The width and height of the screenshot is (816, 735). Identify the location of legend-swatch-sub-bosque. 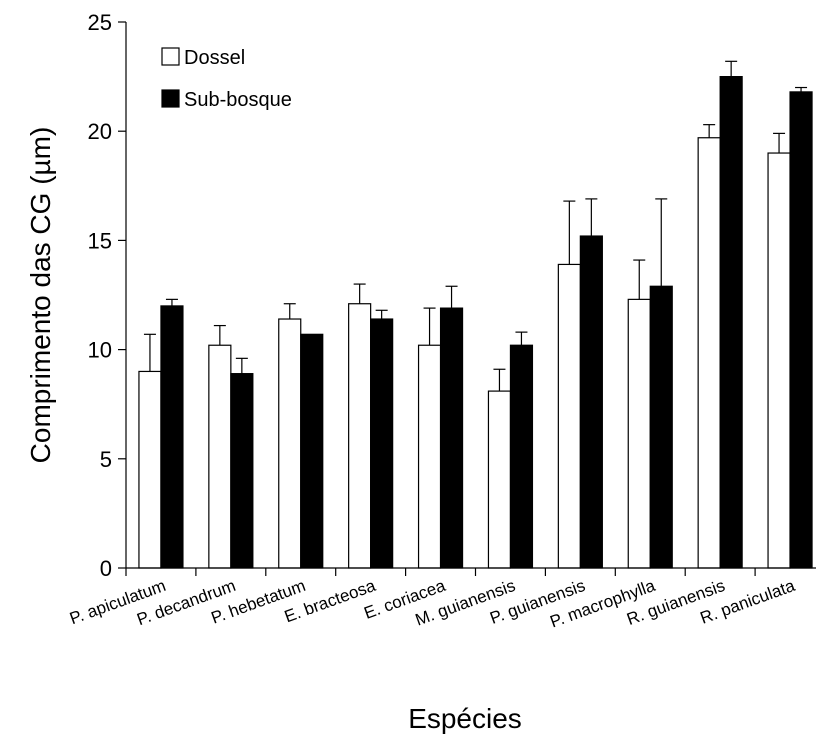
(170, 98).